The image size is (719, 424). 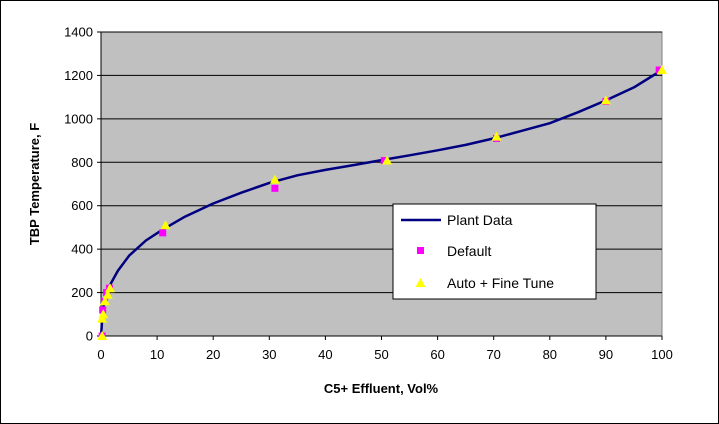 I want to click on y-tick-label: 1000, so click(x=78, y=118).